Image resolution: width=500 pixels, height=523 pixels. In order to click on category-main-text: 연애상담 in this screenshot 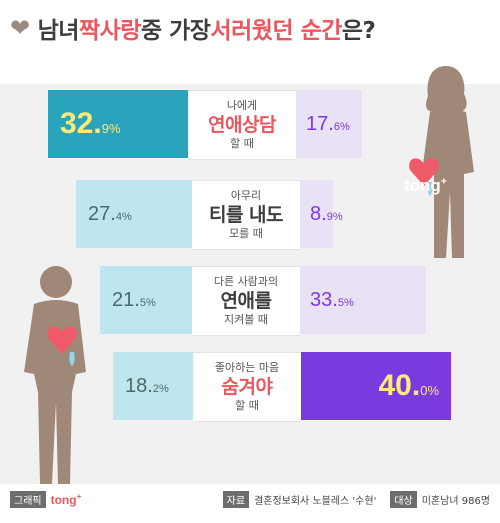, I will do `click(242, 125)`.